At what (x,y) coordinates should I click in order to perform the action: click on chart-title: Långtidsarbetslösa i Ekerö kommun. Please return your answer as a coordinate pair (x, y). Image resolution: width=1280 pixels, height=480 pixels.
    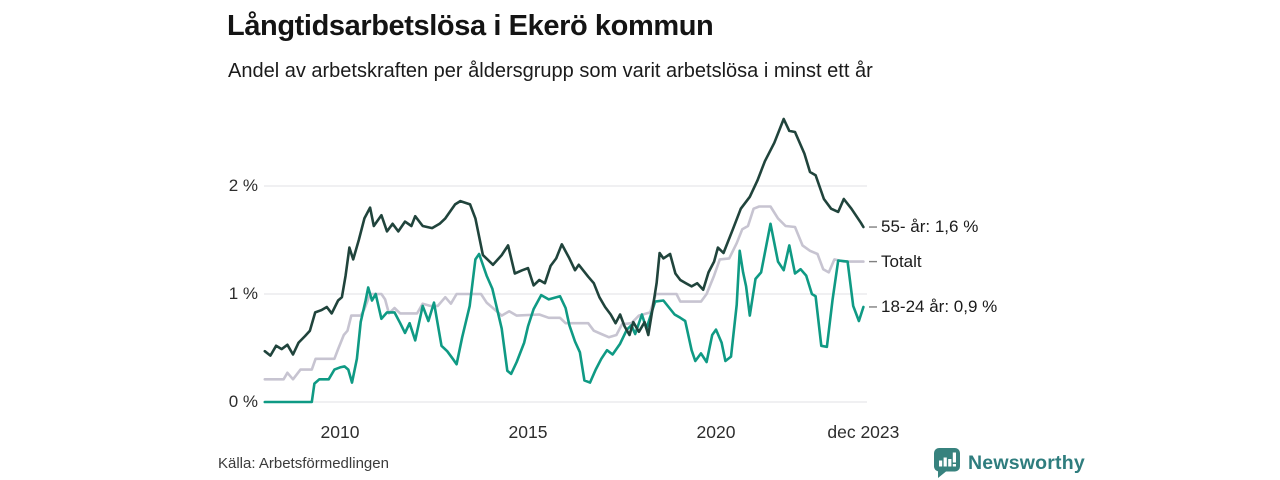
    Looking at the image, I should click on (470, 26).